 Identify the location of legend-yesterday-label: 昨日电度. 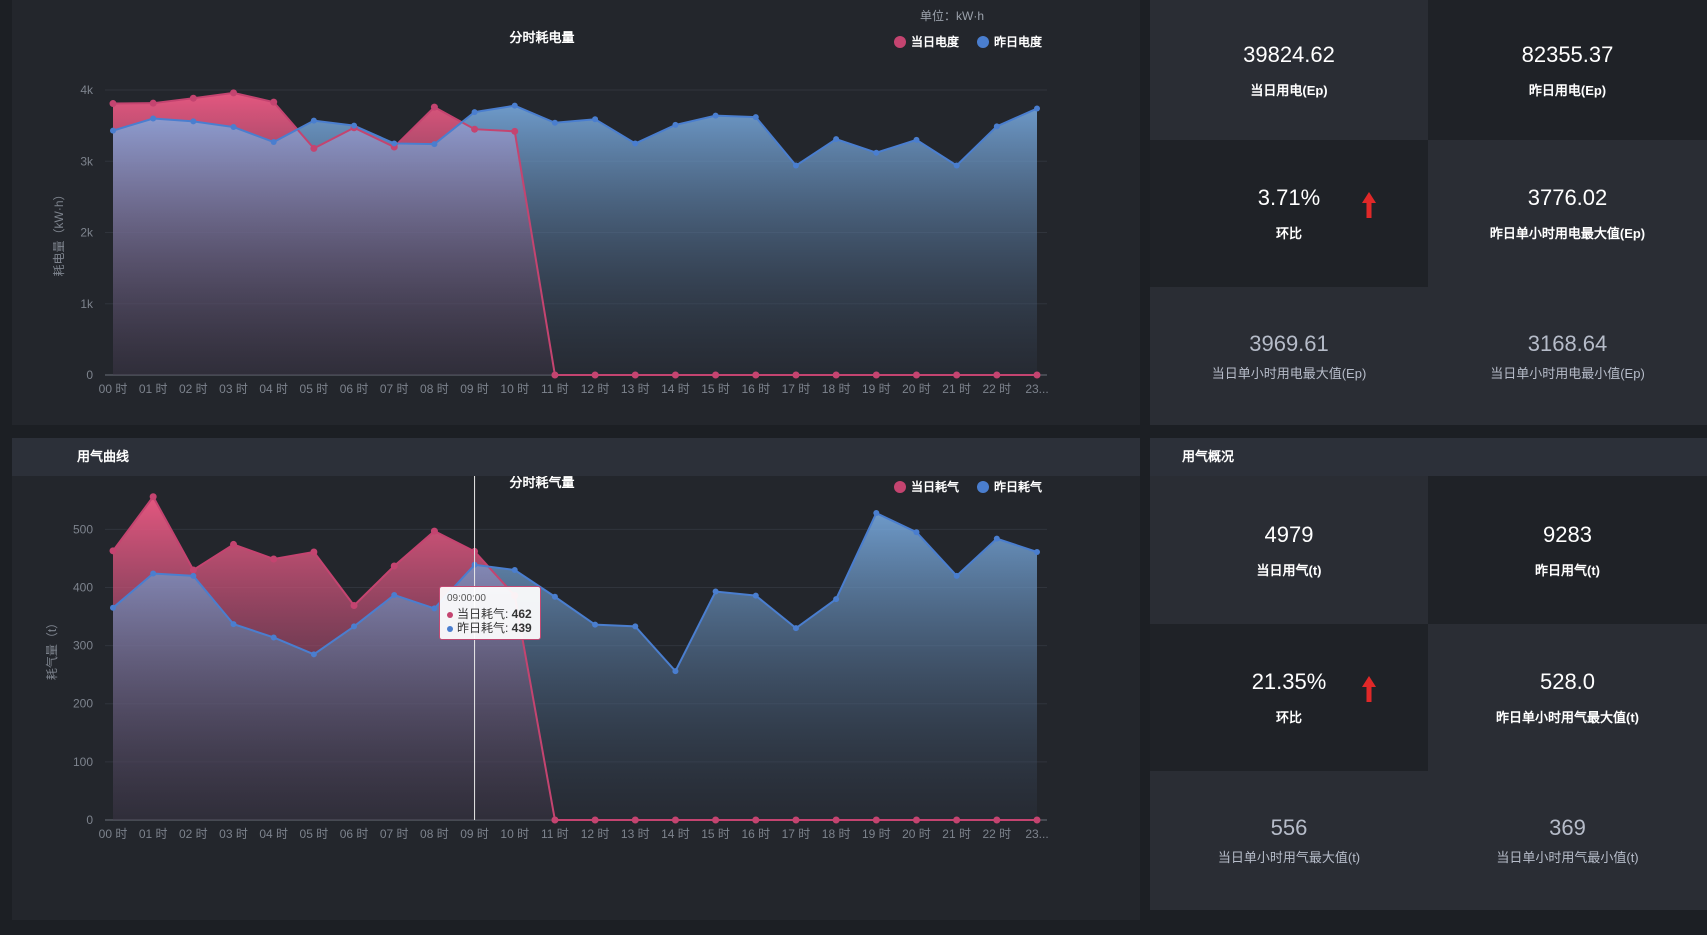
(1018, 41).